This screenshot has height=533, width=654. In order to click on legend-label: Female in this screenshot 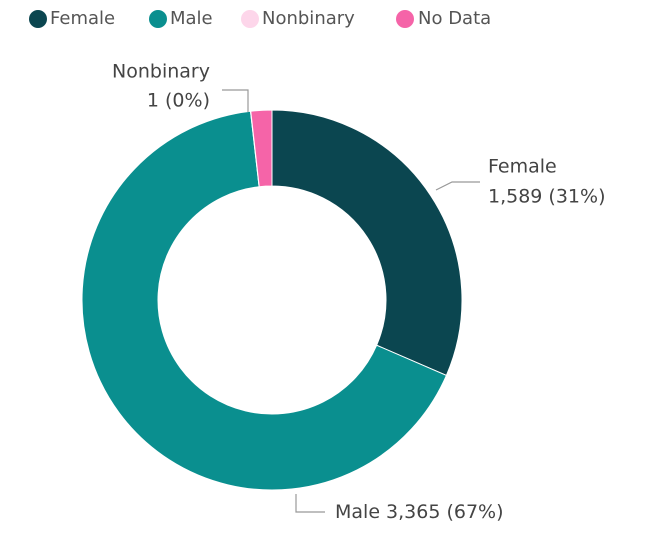, I will do `click(82, 18)`.